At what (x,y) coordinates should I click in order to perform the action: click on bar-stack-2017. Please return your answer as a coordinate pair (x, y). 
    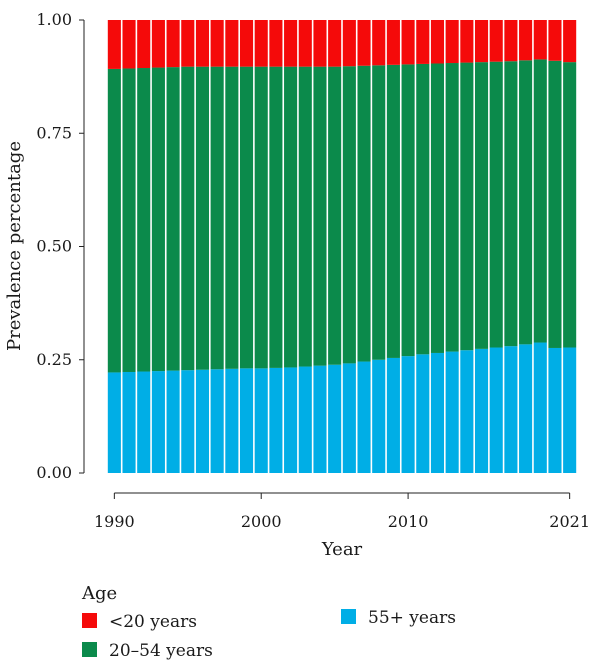
    Looking at the image, I should click on (511, 246).